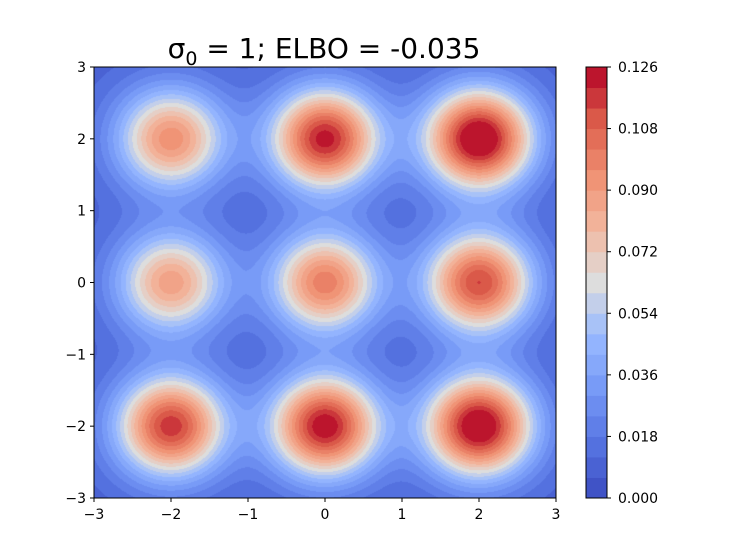 Image resolution: width=747 pixels, height=560 pixels. I want to click on x-tick-label: 1, so click(402, 515).